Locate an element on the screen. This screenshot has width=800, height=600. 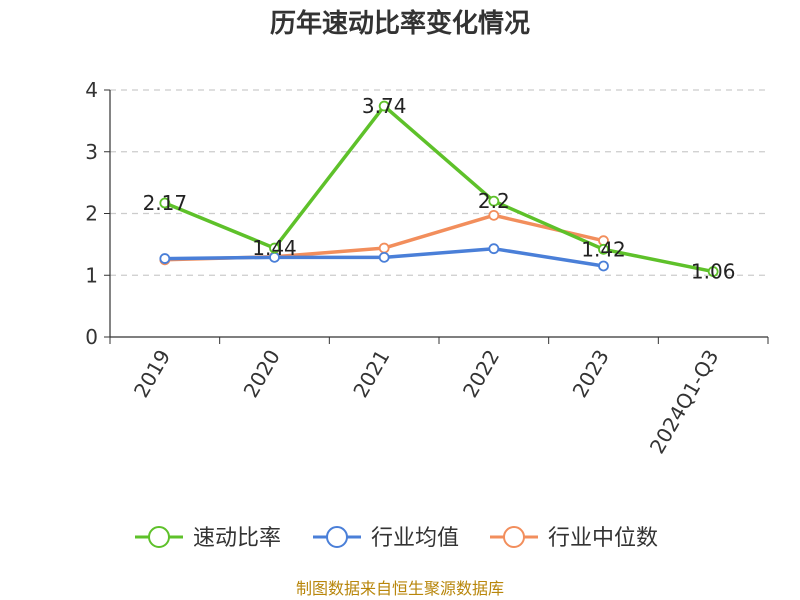
x-tick-label: 2022 is located at coordinates (481, 374).